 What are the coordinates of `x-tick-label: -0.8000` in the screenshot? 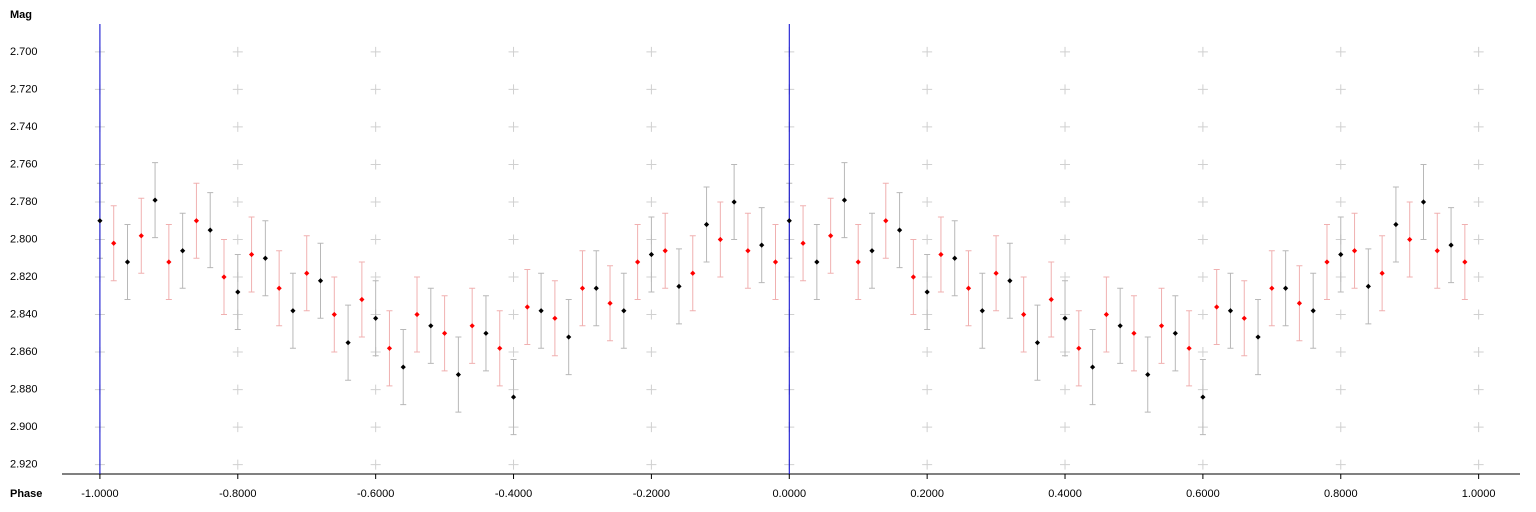 It's located at (237, 494).